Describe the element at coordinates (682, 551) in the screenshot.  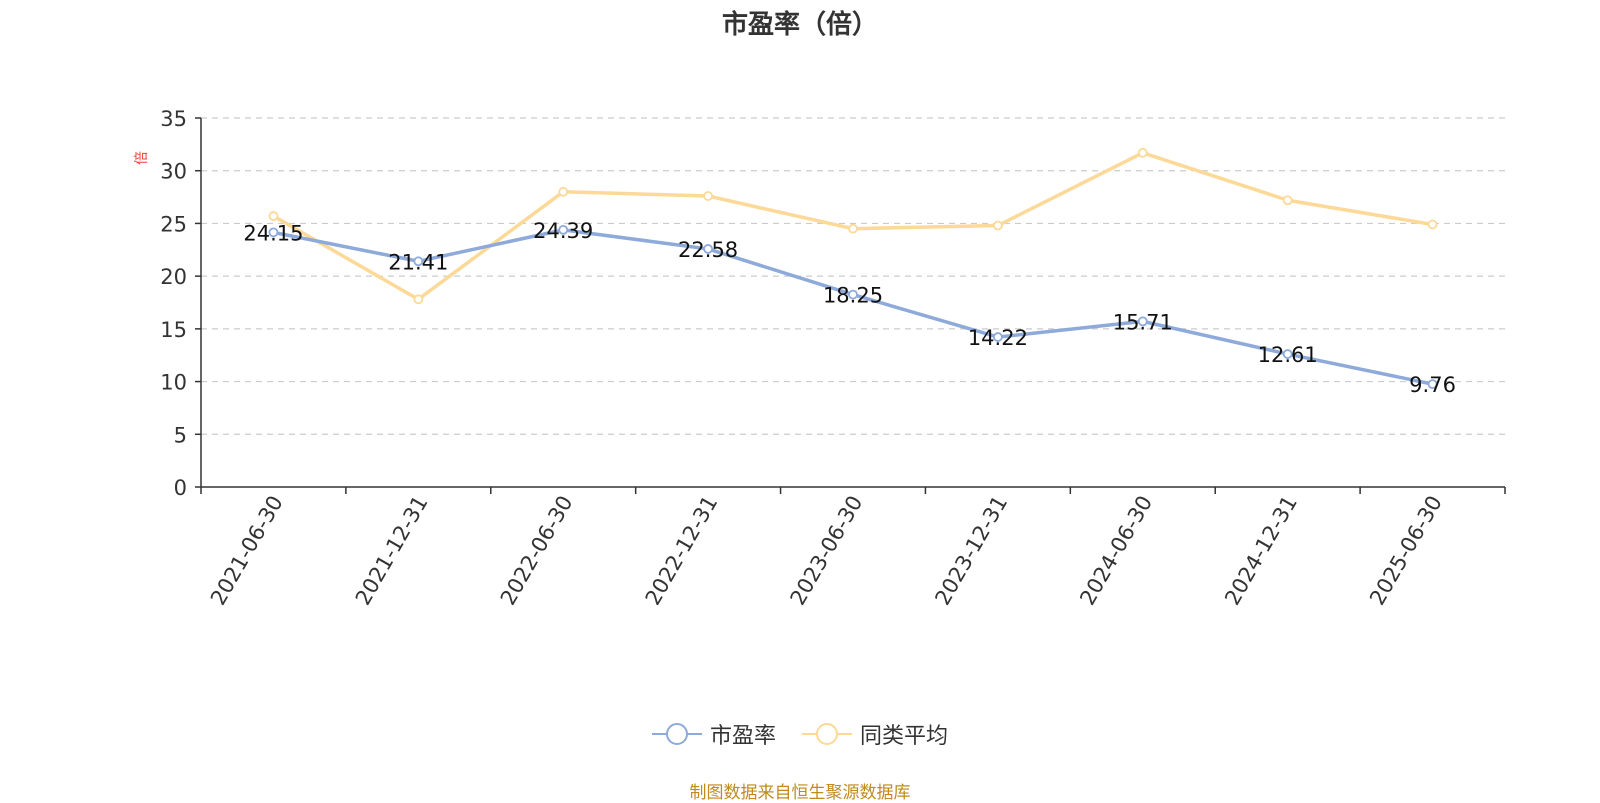
I see `x-tick-label: 2022-12-31` at that location.